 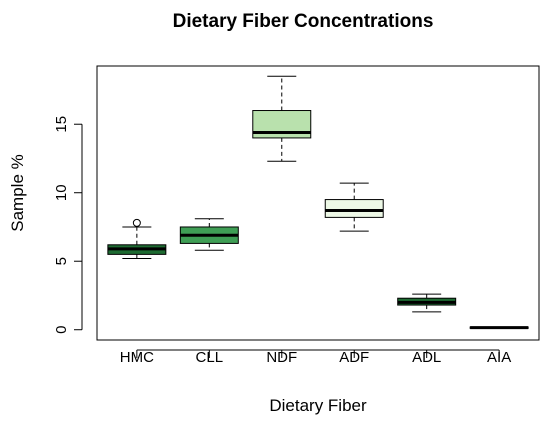 What do you see at coordinates (426, 357) in the screenshot?
I see `x-tick-label: ADL` at bounding box center [426, 357].